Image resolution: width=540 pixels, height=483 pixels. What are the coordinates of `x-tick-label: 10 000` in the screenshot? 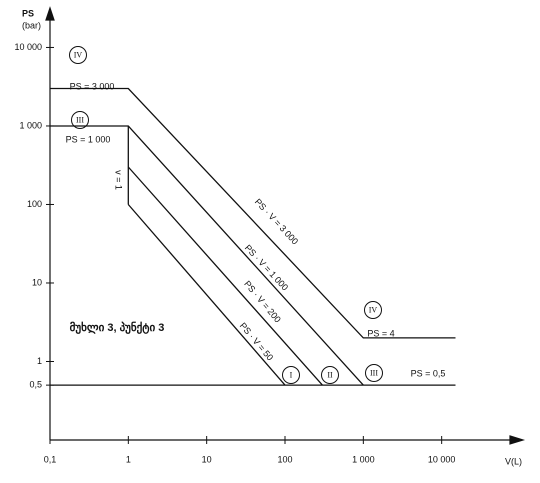 It's located at (442, 459).